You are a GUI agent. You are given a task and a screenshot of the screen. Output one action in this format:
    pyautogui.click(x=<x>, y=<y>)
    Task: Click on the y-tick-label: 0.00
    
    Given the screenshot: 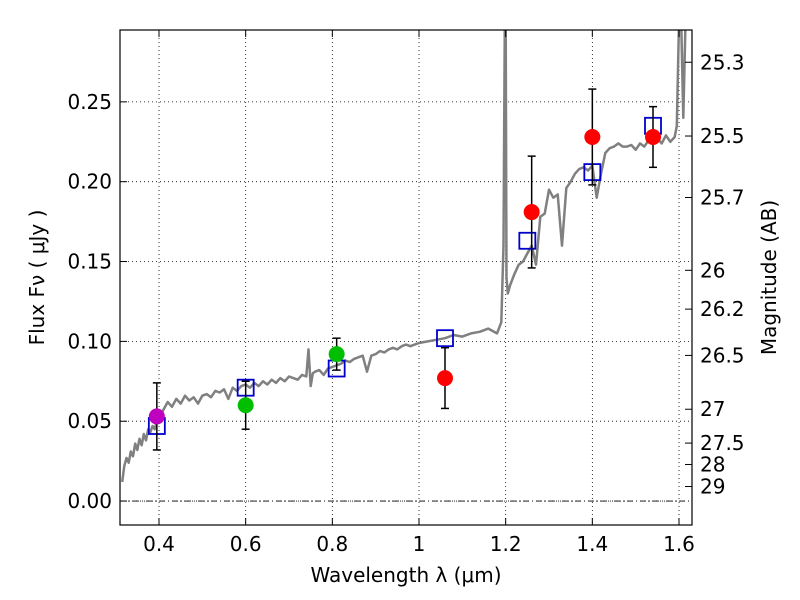 What is the action you would take?
    pyautogui.click(x=89, y=501)
    